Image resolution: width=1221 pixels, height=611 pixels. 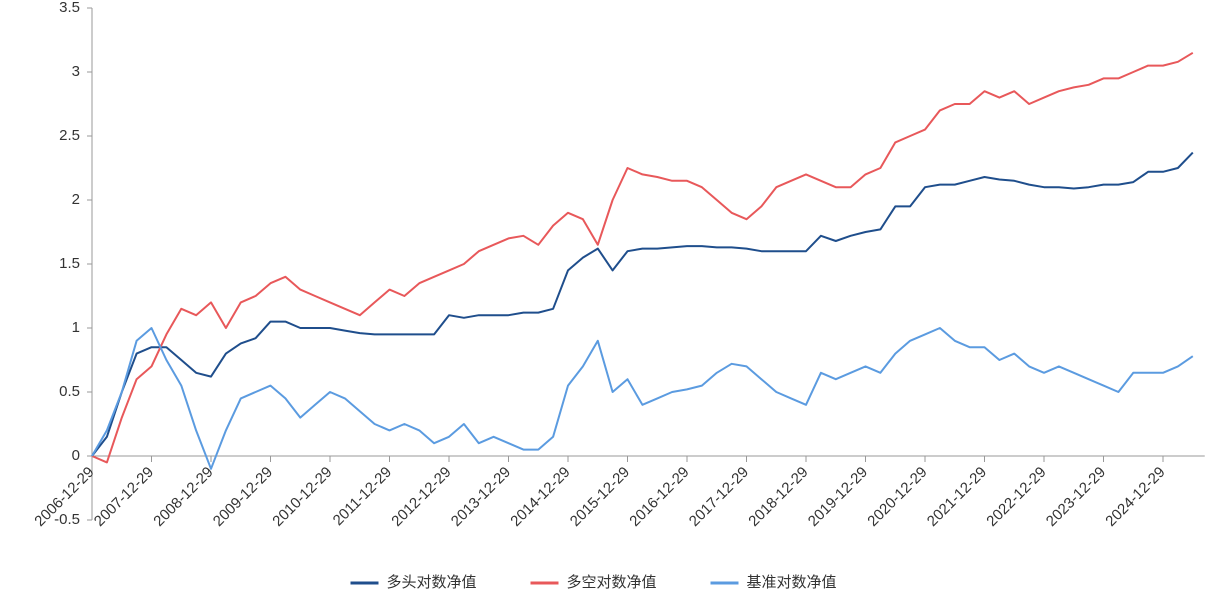 What do you see at coordinates (659, 497) in the screenshot?
I see `x-tick-label: 2016-12-29` at bounding box center [659, 497].